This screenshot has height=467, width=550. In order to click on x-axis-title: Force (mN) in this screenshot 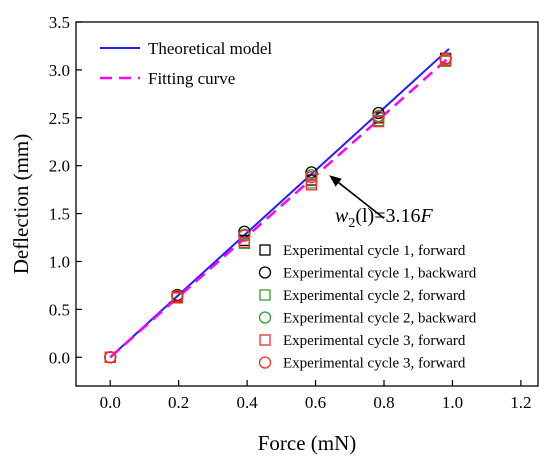, I will do `click(307, 443)`.